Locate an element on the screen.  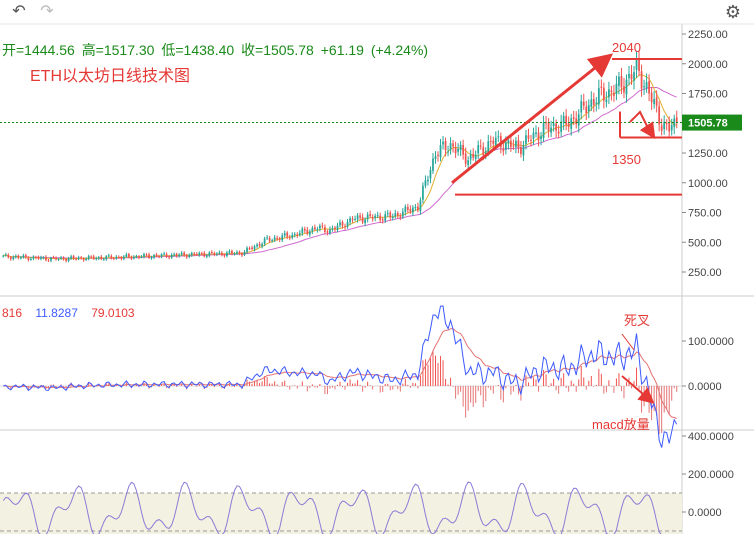
redo-arrow-icon: ↷ is located at coordinates (47, 11).